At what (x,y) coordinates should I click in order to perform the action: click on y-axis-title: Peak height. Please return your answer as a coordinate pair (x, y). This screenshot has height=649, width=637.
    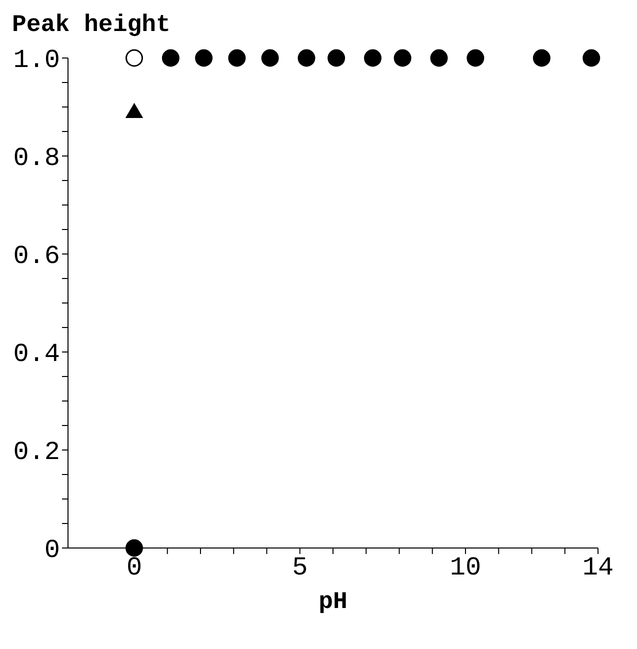
    Looking at the image, I should click on (91, 25).